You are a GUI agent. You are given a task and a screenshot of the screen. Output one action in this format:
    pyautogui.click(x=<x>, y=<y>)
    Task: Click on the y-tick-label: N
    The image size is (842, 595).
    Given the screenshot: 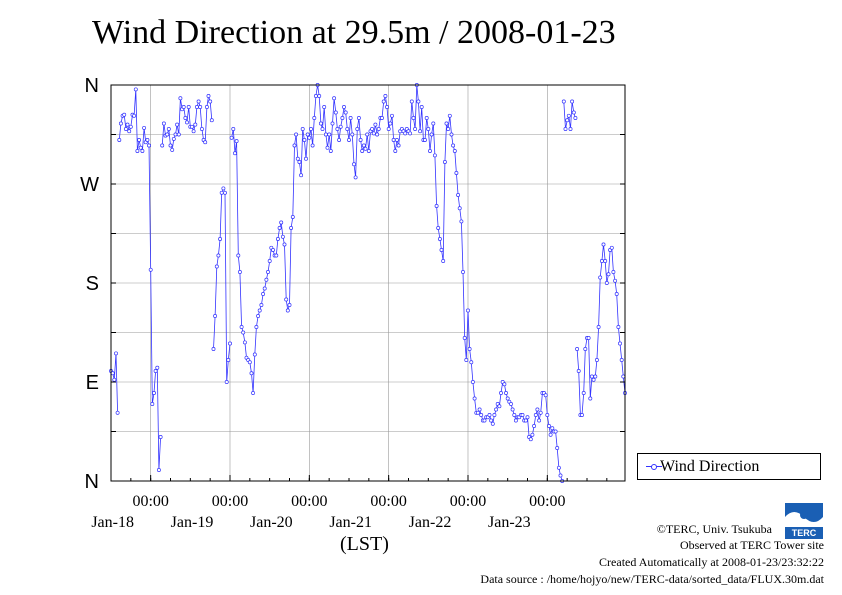 What is the action you would take?
    pyautogui.click(x=92, y=482)
    